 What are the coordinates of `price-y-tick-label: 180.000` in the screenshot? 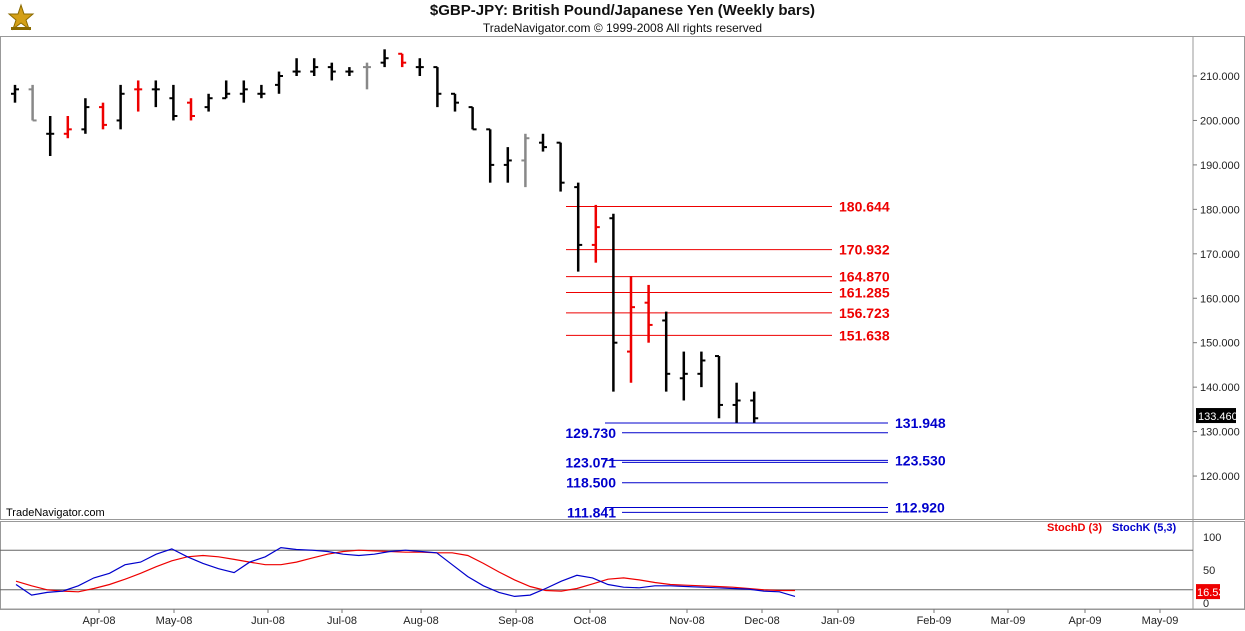 It's located at (1220, 210).